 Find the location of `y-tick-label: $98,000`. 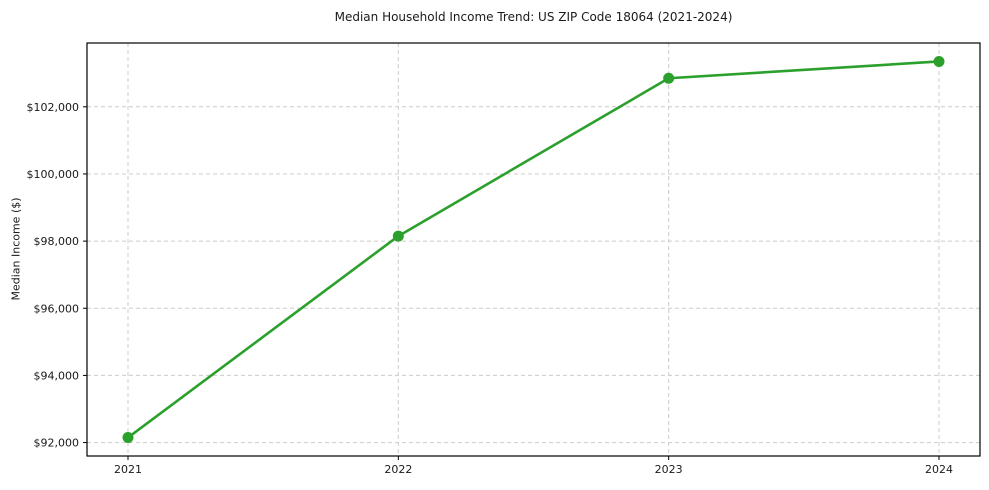

y-tick-label: $98,000 is located at coordinates (57, 241).